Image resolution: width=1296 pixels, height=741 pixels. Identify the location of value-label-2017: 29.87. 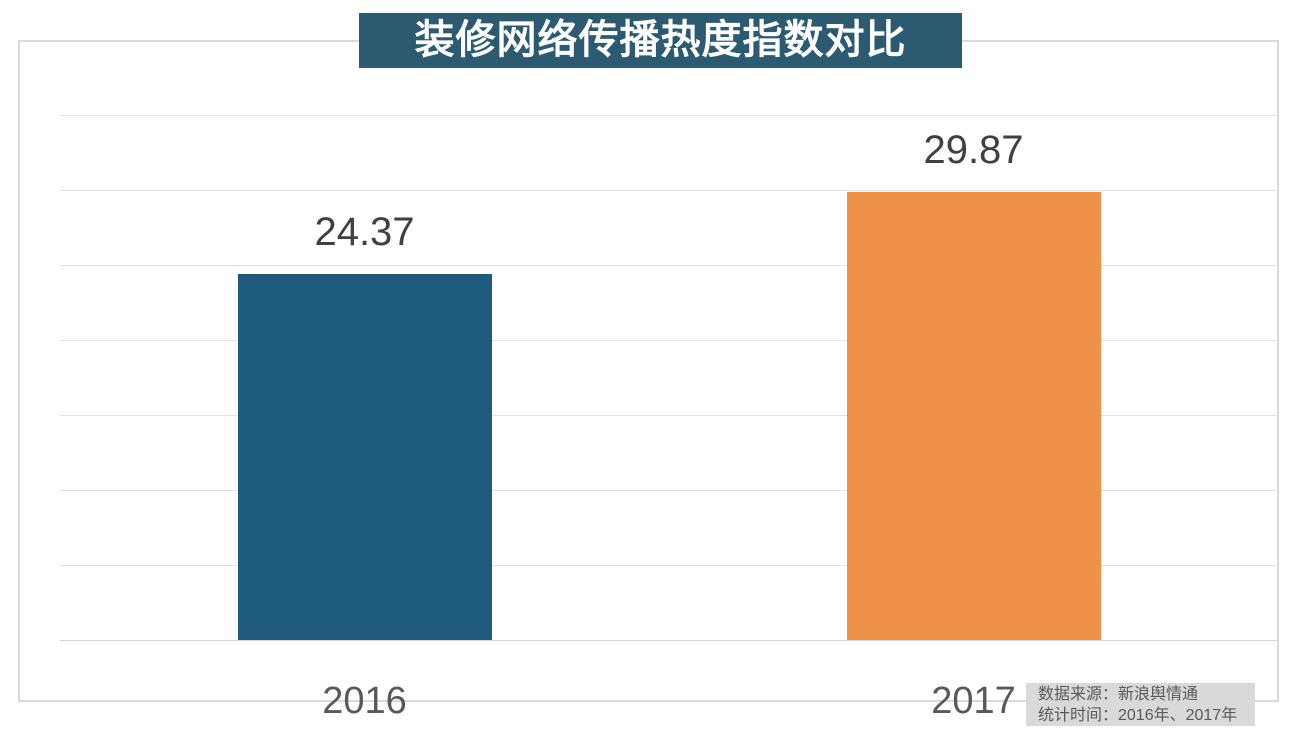
(973, 149).